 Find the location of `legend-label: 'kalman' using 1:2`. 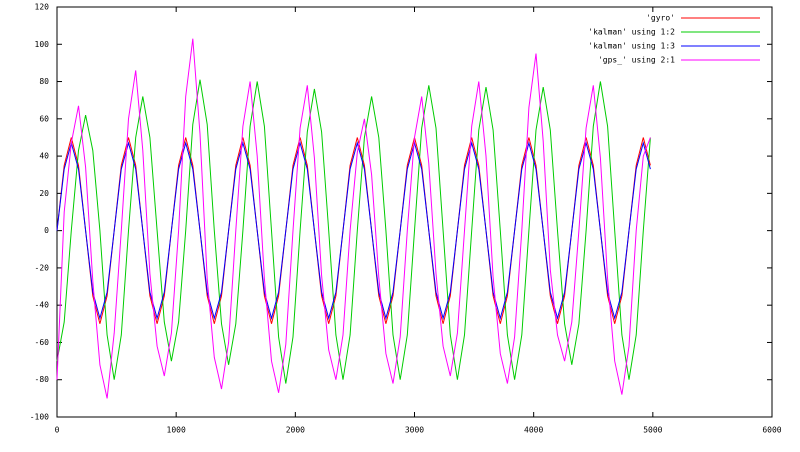

legend-label: 'kalman' using 1:2 is located at coordinates (631, 32).